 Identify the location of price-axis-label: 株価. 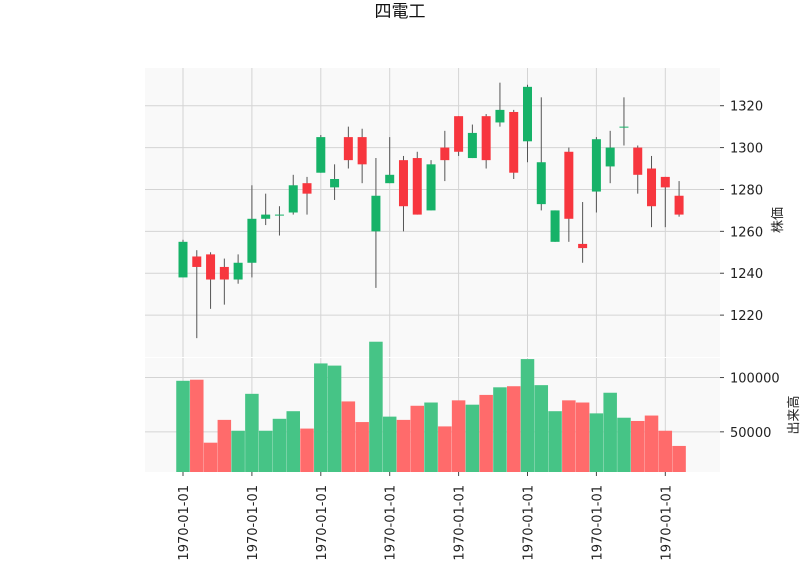
(778, 220).